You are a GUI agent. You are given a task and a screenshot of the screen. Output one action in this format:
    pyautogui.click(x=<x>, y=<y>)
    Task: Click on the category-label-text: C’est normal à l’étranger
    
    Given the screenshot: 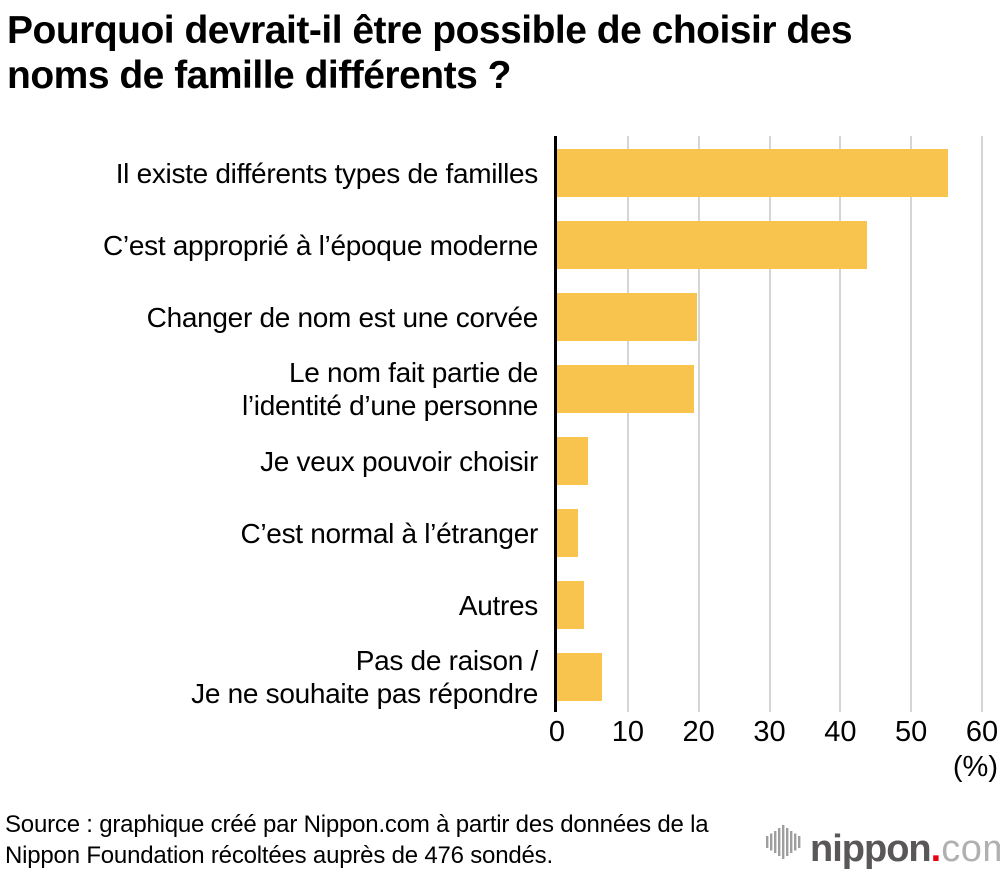 What is the action you would take?
    pyautogui.click(x=389, y=533)
    